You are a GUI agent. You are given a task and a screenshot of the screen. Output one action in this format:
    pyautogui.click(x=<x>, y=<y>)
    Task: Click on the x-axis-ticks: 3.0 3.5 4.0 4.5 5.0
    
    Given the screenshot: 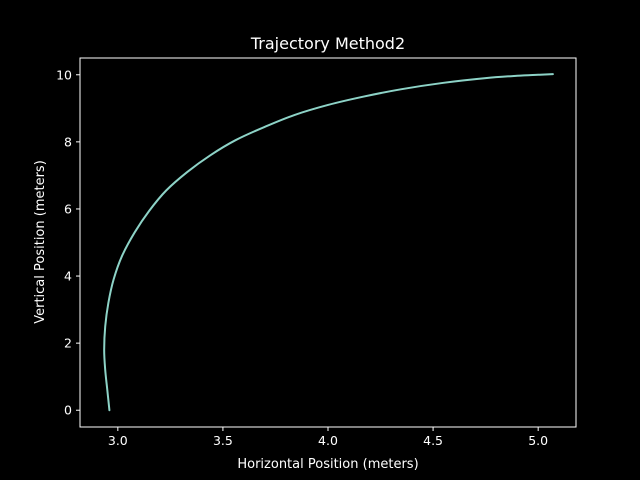 What is the action you would take?
    pyautogui.click(x=328, y=437)
    